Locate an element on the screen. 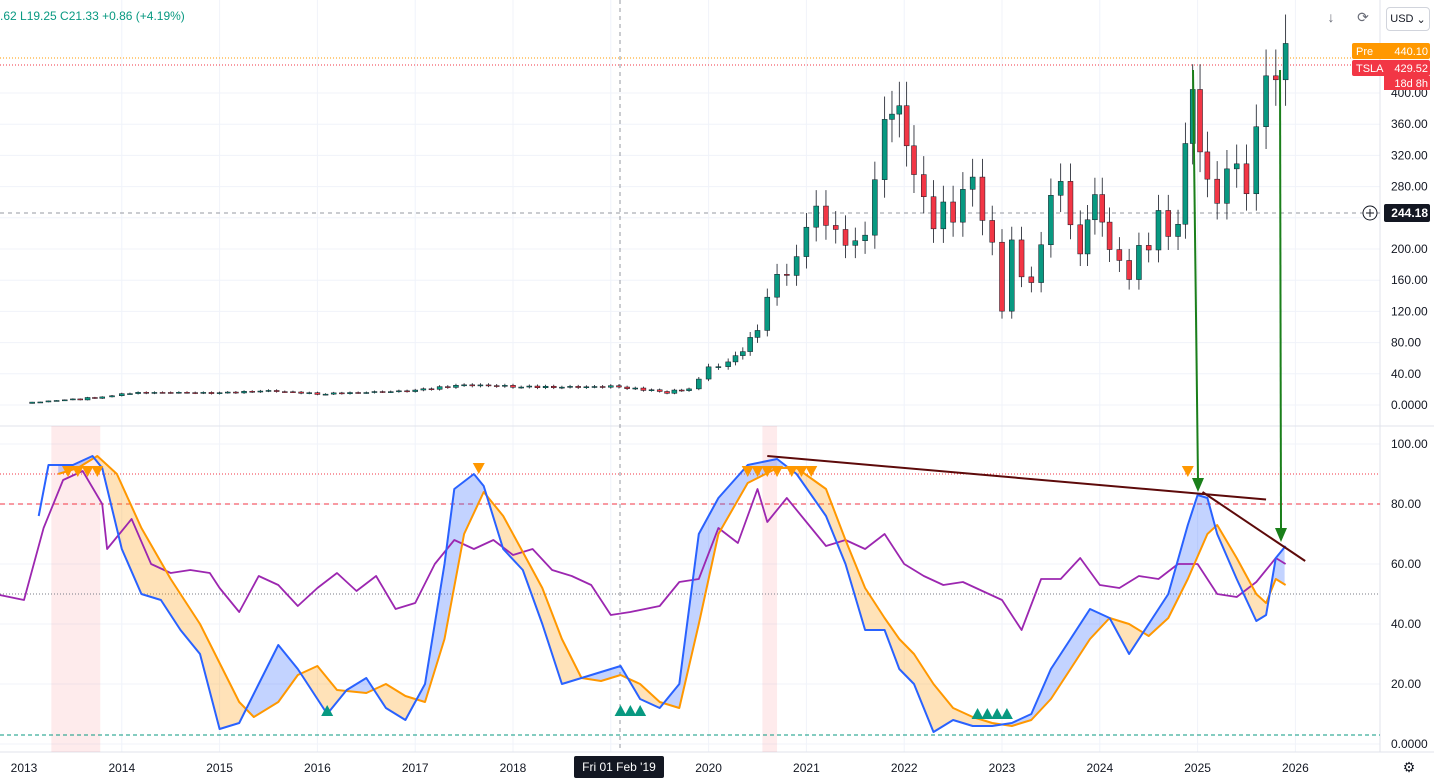 The width and height of the screenshot is (1434, 780). time-axis-label: 2024 is located at coordinates (1099, 768).